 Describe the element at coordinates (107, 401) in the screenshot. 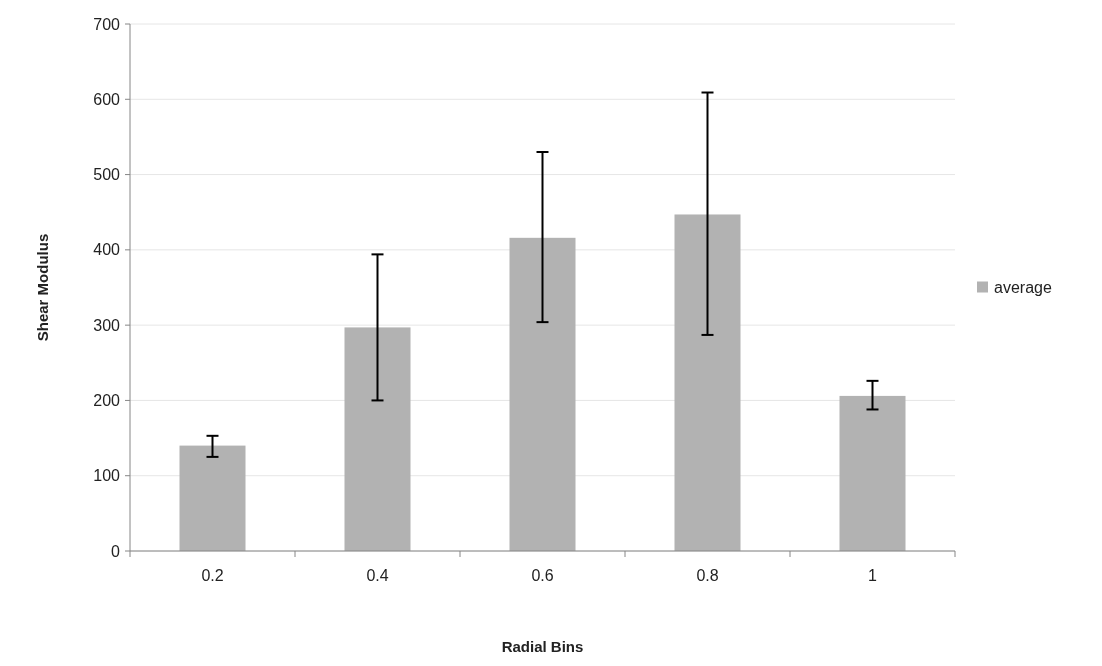

I see `y-tick-label: 200` at that location.